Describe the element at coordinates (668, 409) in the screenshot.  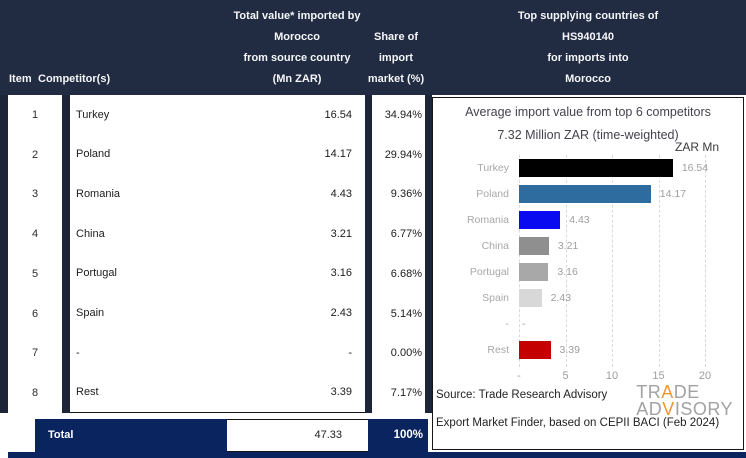
I see `logo-accent-v: V` at that location.